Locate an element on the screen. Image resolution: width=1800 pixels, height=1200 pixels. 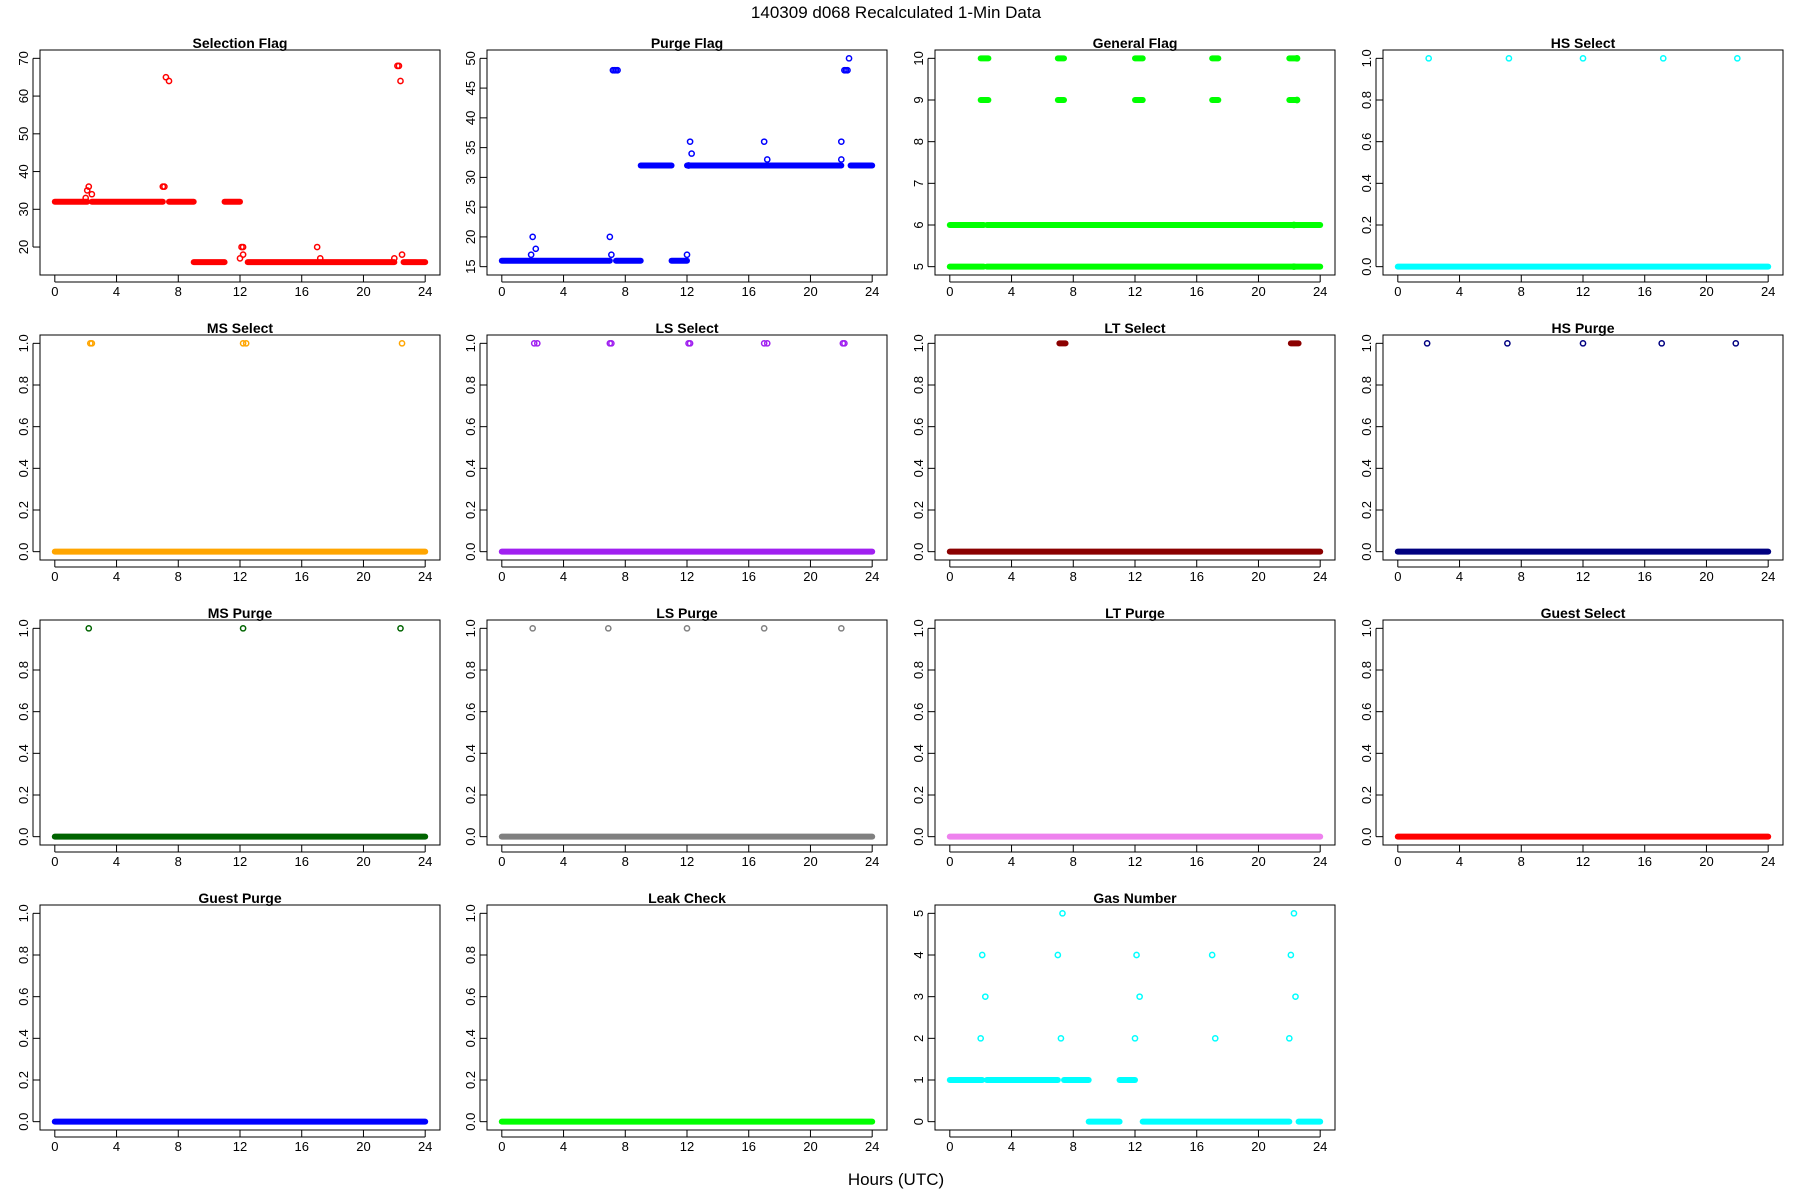
y-tick-label: 40 is located at coordinates (470, 118).